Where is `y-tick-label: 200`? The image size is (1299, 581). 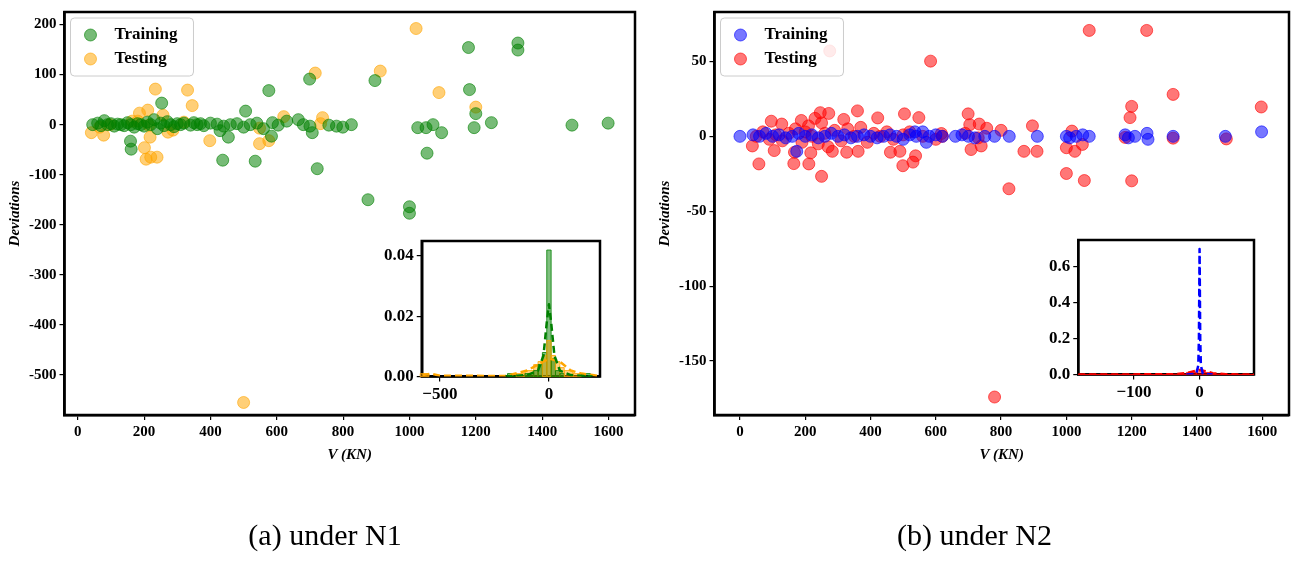
y-tick-label: 200 is located at coordinates (45, 23).